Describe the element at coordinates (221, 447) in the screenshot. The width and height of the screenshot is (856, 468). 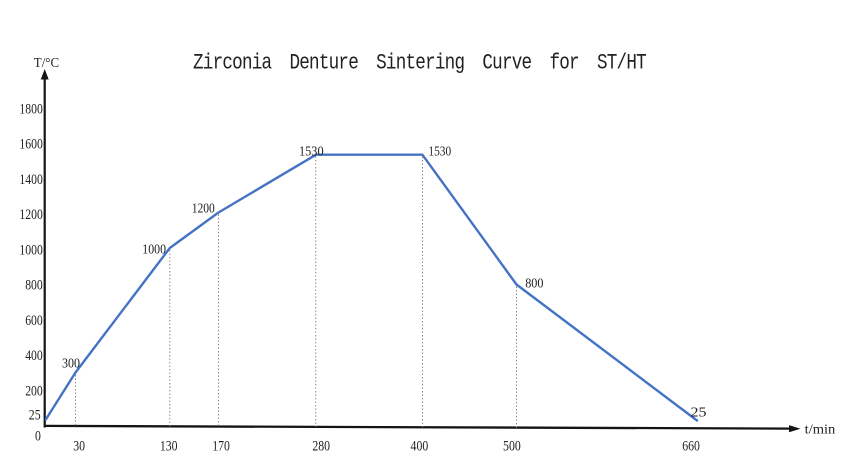
I see `svg-text: 170` at that location.